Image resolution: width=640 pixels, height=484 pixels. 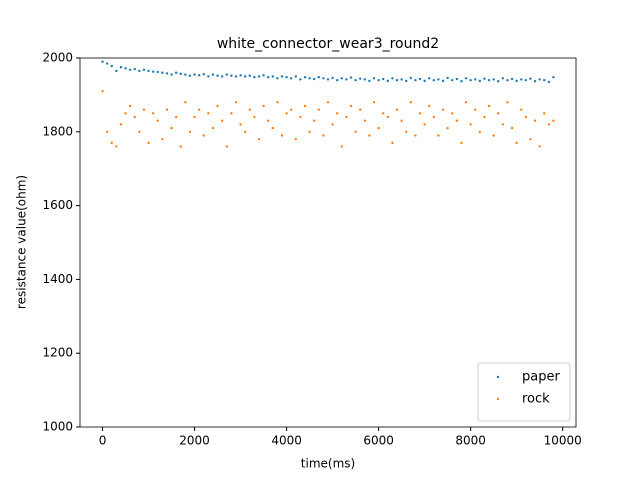 What do you see at coordinates (57, 353) in the screenshot?
I see `y-tick-label: 1200` at bounding box center [57, 353].